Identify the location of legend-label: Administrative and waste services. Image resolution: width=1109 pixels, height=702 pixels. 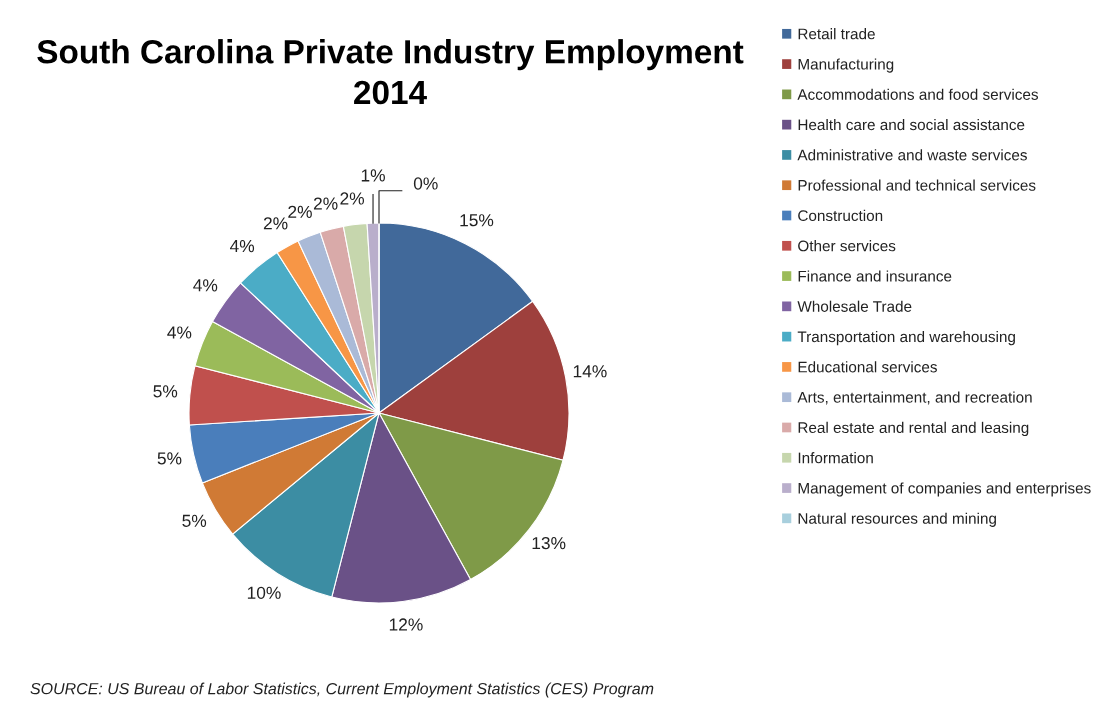
(912, 155).